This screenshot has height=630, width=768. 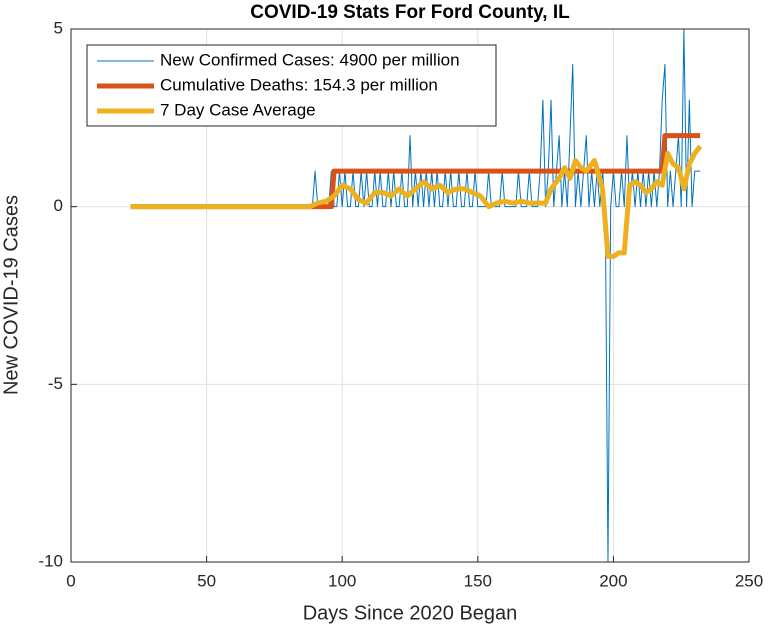 I want to click on x-tick-label: 50, so click(x=206, y=580).